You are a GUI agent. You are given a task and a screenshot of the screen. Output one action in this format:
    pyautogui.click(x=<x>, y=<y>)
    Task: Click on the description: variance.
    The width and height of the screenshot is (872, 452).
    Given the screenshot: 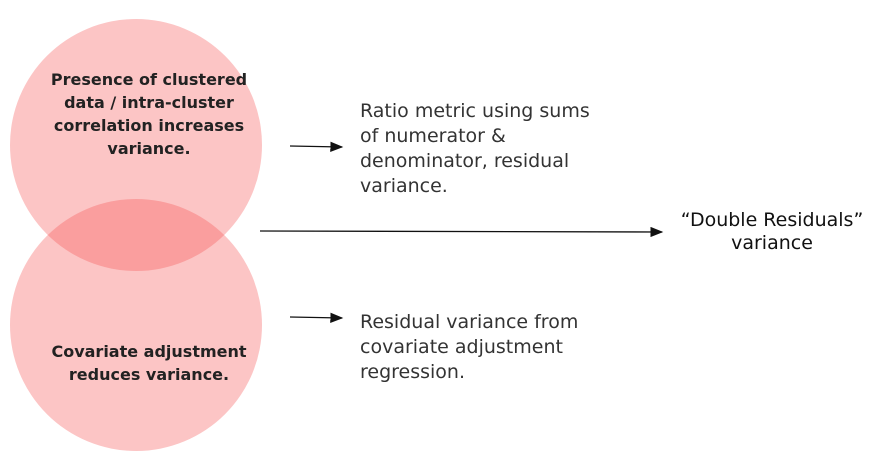 What is the action you would take?
    pyautogui.click(x=404, y=186)
    